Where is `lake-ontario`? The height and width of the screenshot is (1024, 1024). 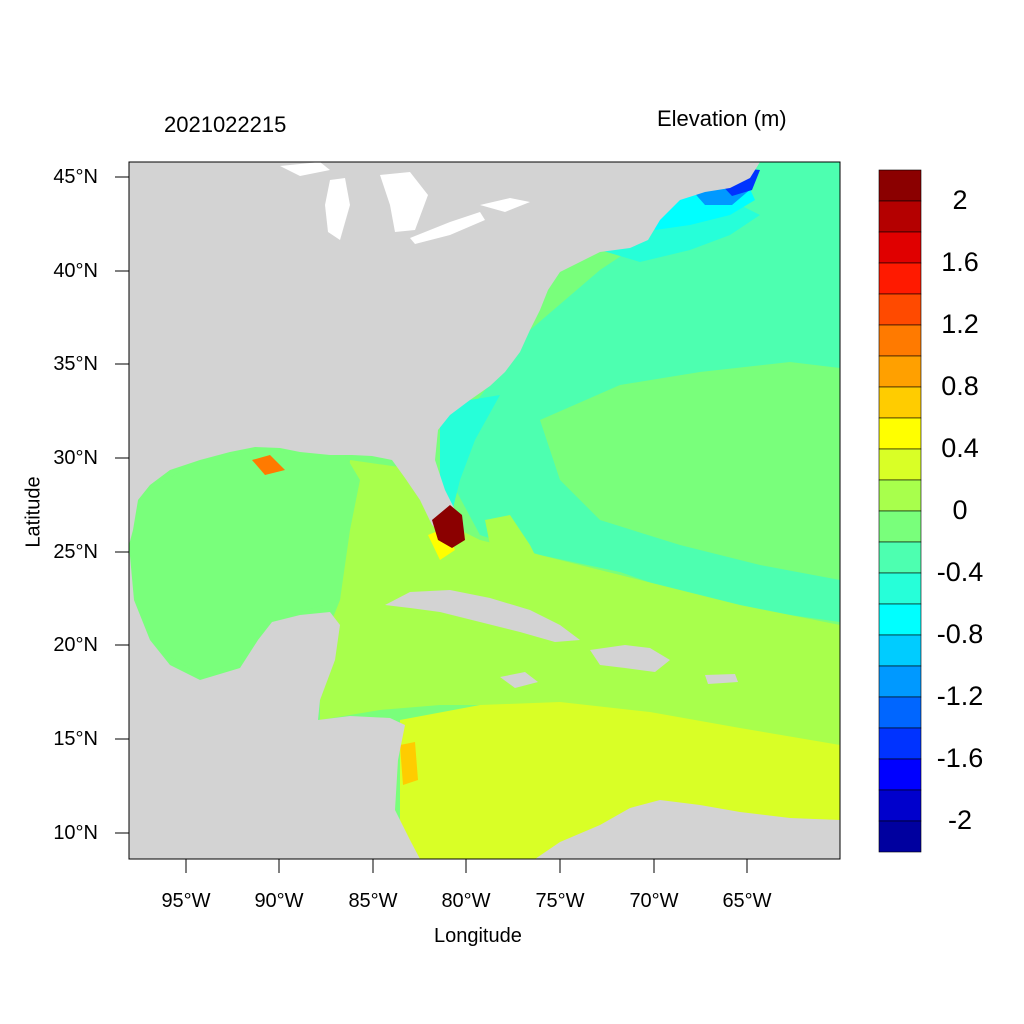
lake-ontario is located at coordinates (505, 205).